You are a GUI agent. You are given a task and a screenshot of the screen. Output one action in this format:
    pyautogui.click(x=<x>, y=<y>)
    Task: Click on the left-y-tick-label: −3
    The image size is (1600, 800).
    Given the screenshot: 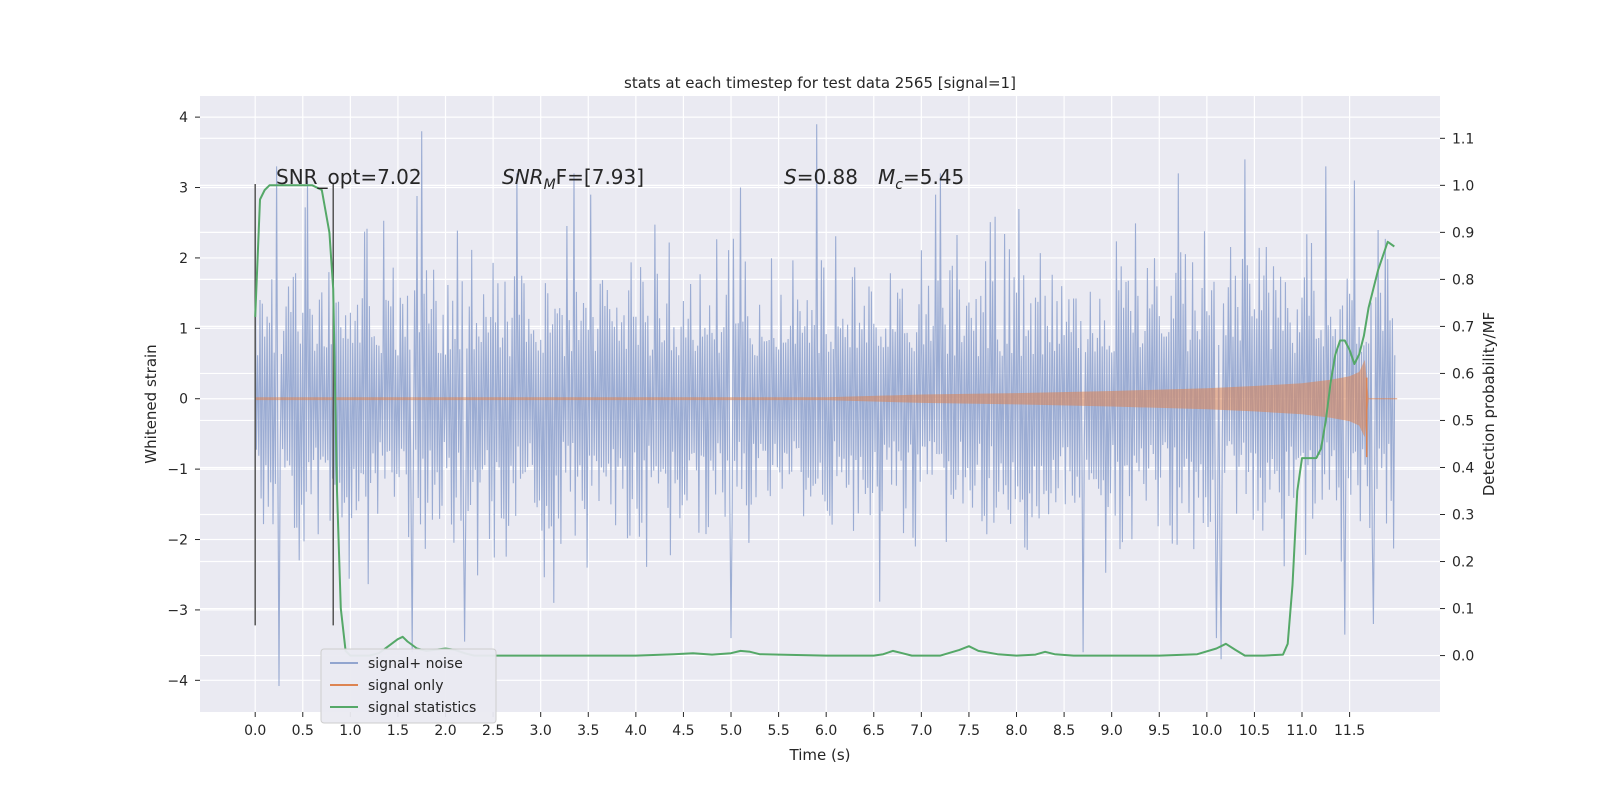 What is the action you would take?
    pyautogui.click(x=177, y=611)
    